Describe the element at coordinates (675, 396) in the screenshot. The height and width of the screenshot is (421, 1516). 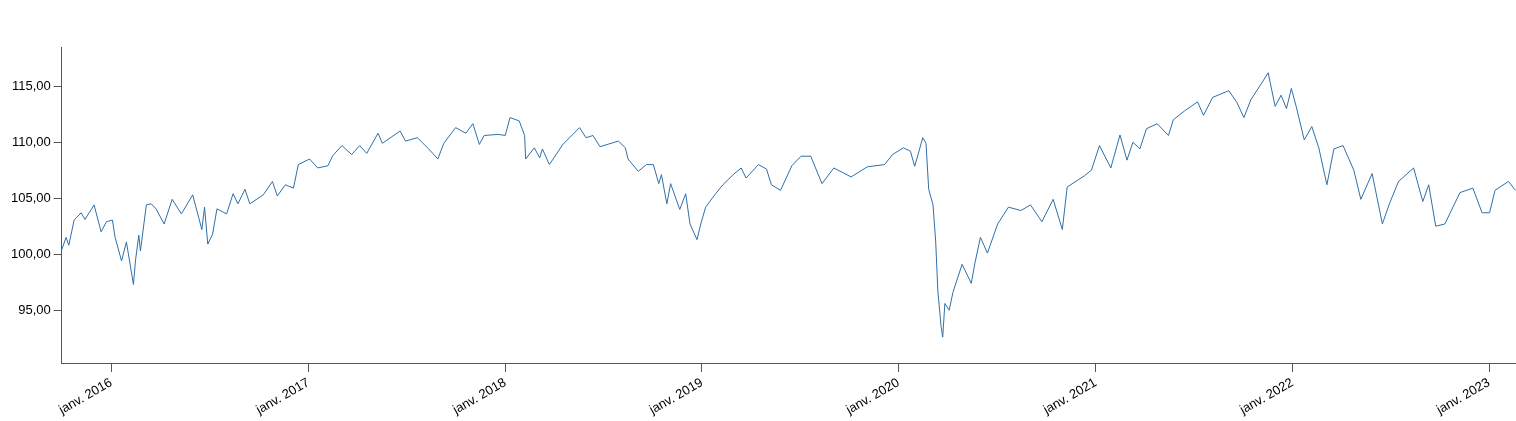
I see `x-tick-label: janv. 2019` at that location.